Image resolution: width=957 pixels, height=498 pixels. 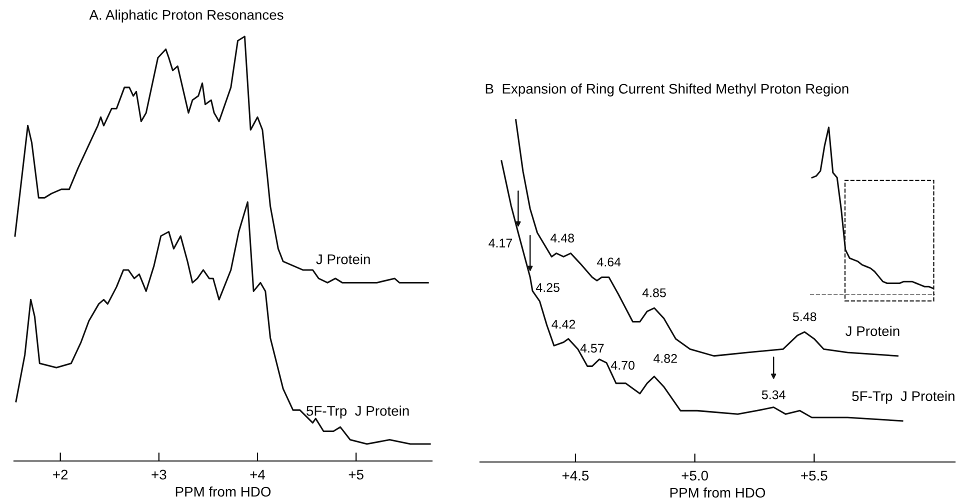 I want to click on annotation: 5.48, so click(x=804, y=317).